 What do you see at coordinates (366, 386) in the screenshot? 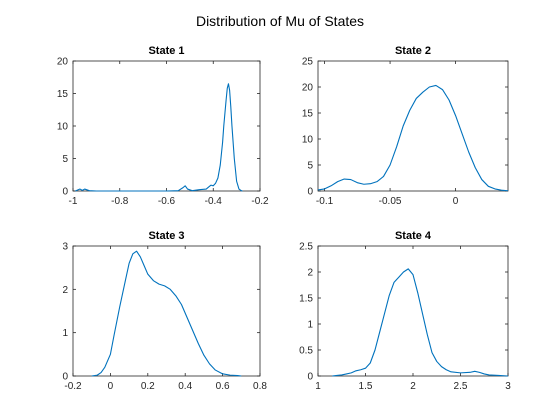
I see `x-tick-label: 1.5` at bounding box center [366, 386].